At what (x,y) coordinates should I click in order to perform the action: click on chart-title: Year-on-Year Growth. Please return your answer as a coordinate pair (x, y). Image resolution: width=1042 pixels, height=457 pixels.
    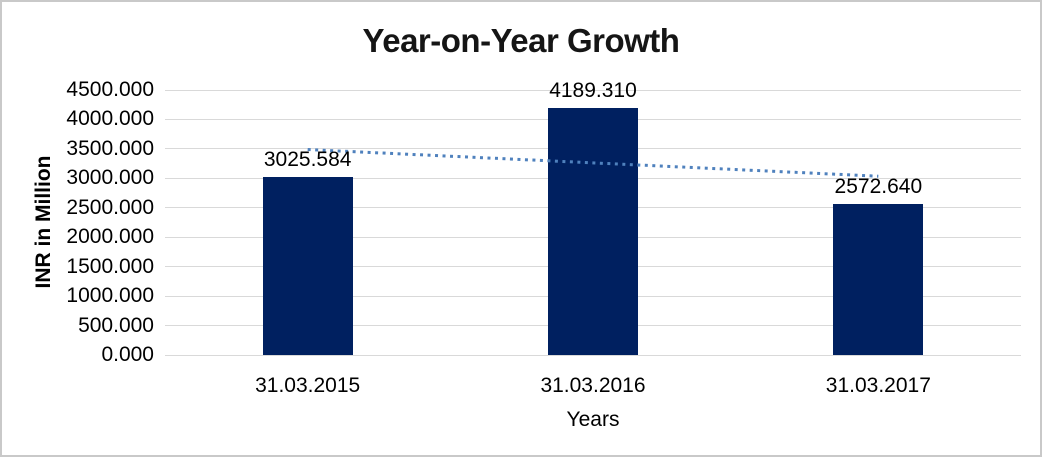
    Looking at the image, I should click on (521, 40).